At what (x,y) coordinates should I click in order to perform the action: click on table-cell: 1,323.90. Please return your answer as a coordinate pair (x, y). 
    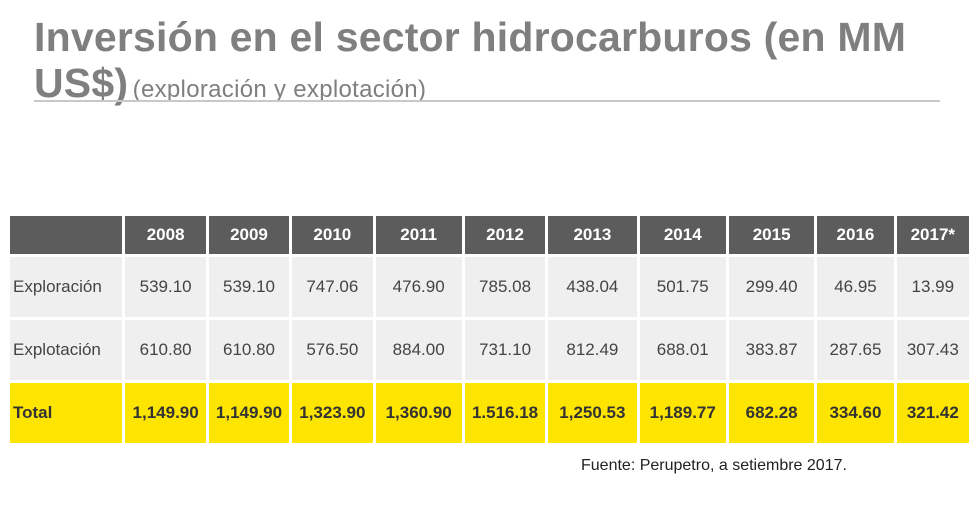
    Looking at the image, I should click on (332, 413).